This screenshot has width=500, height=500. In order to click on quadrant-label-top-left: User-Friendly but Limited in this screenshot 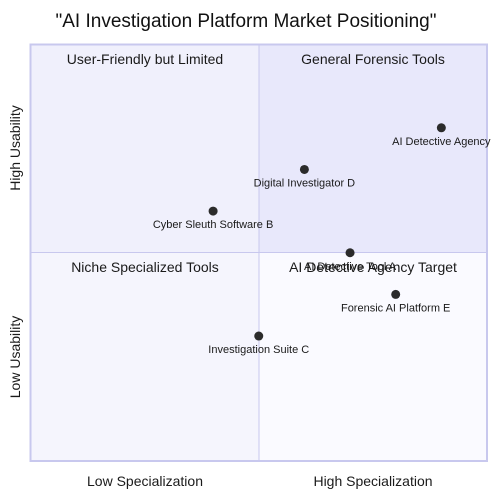, I will do `click(145, 59)`.